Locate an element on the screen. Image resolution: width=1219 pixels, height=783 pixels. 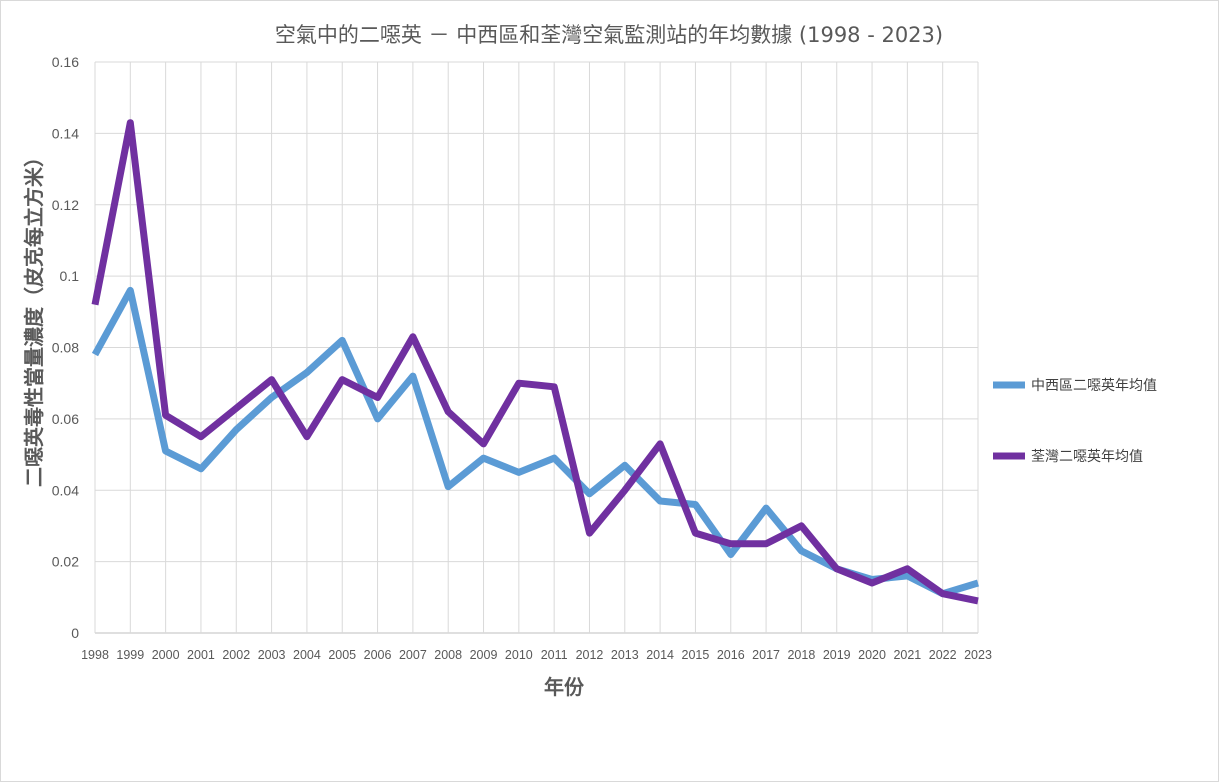
legend-item: 荃灣二噁英年均值 is located at coordinates (1068, 456).